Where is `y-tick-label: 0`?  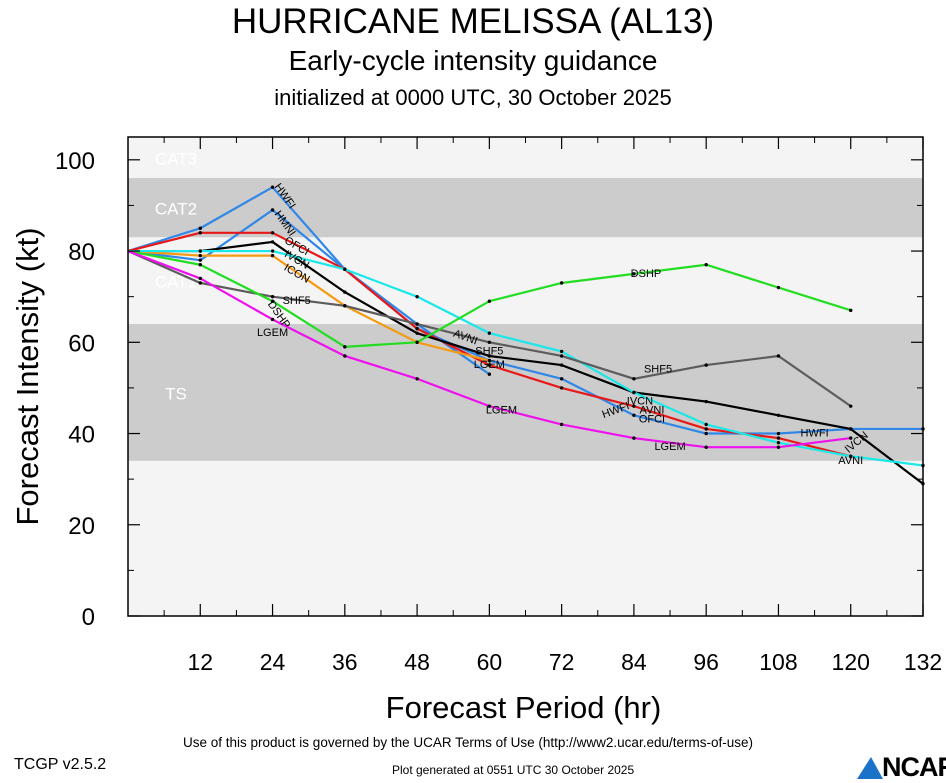
y-tick-label: 0 is located at coordinates (88, 617).